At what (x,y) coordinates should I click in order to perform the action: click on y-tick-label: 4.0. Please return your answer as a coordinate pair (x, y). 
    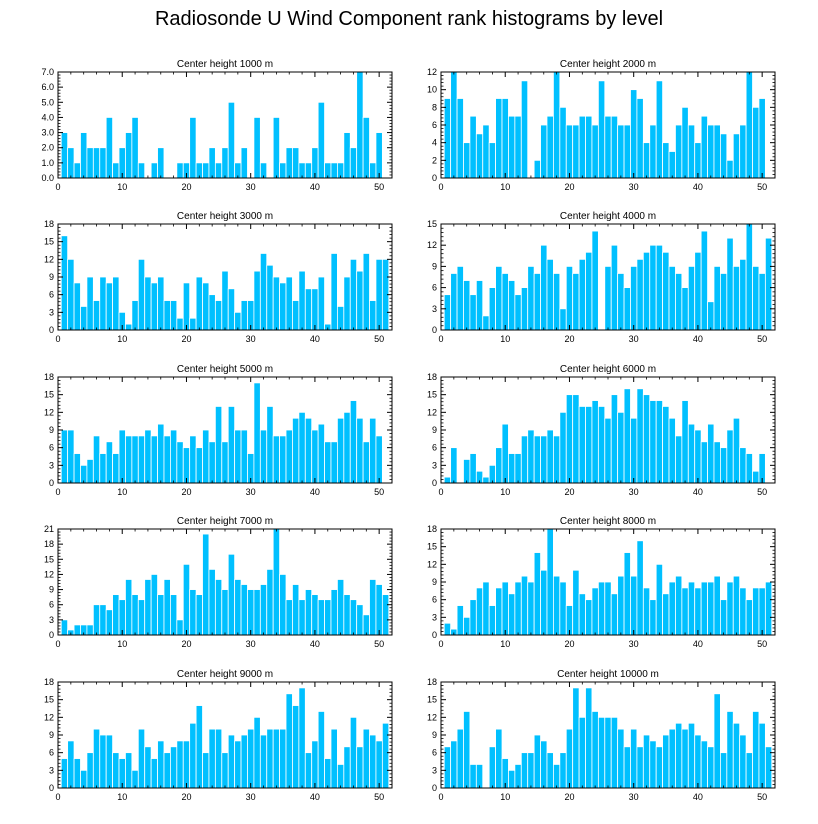
    Looking at the image, I should click on (47, 117).